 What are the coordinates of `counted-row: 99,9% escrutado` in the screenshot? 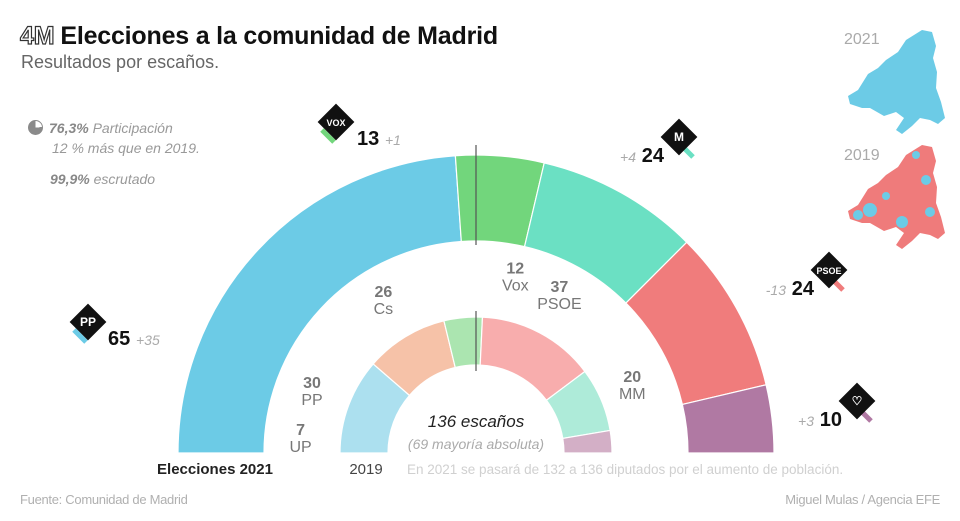 It's located at (114, 179).